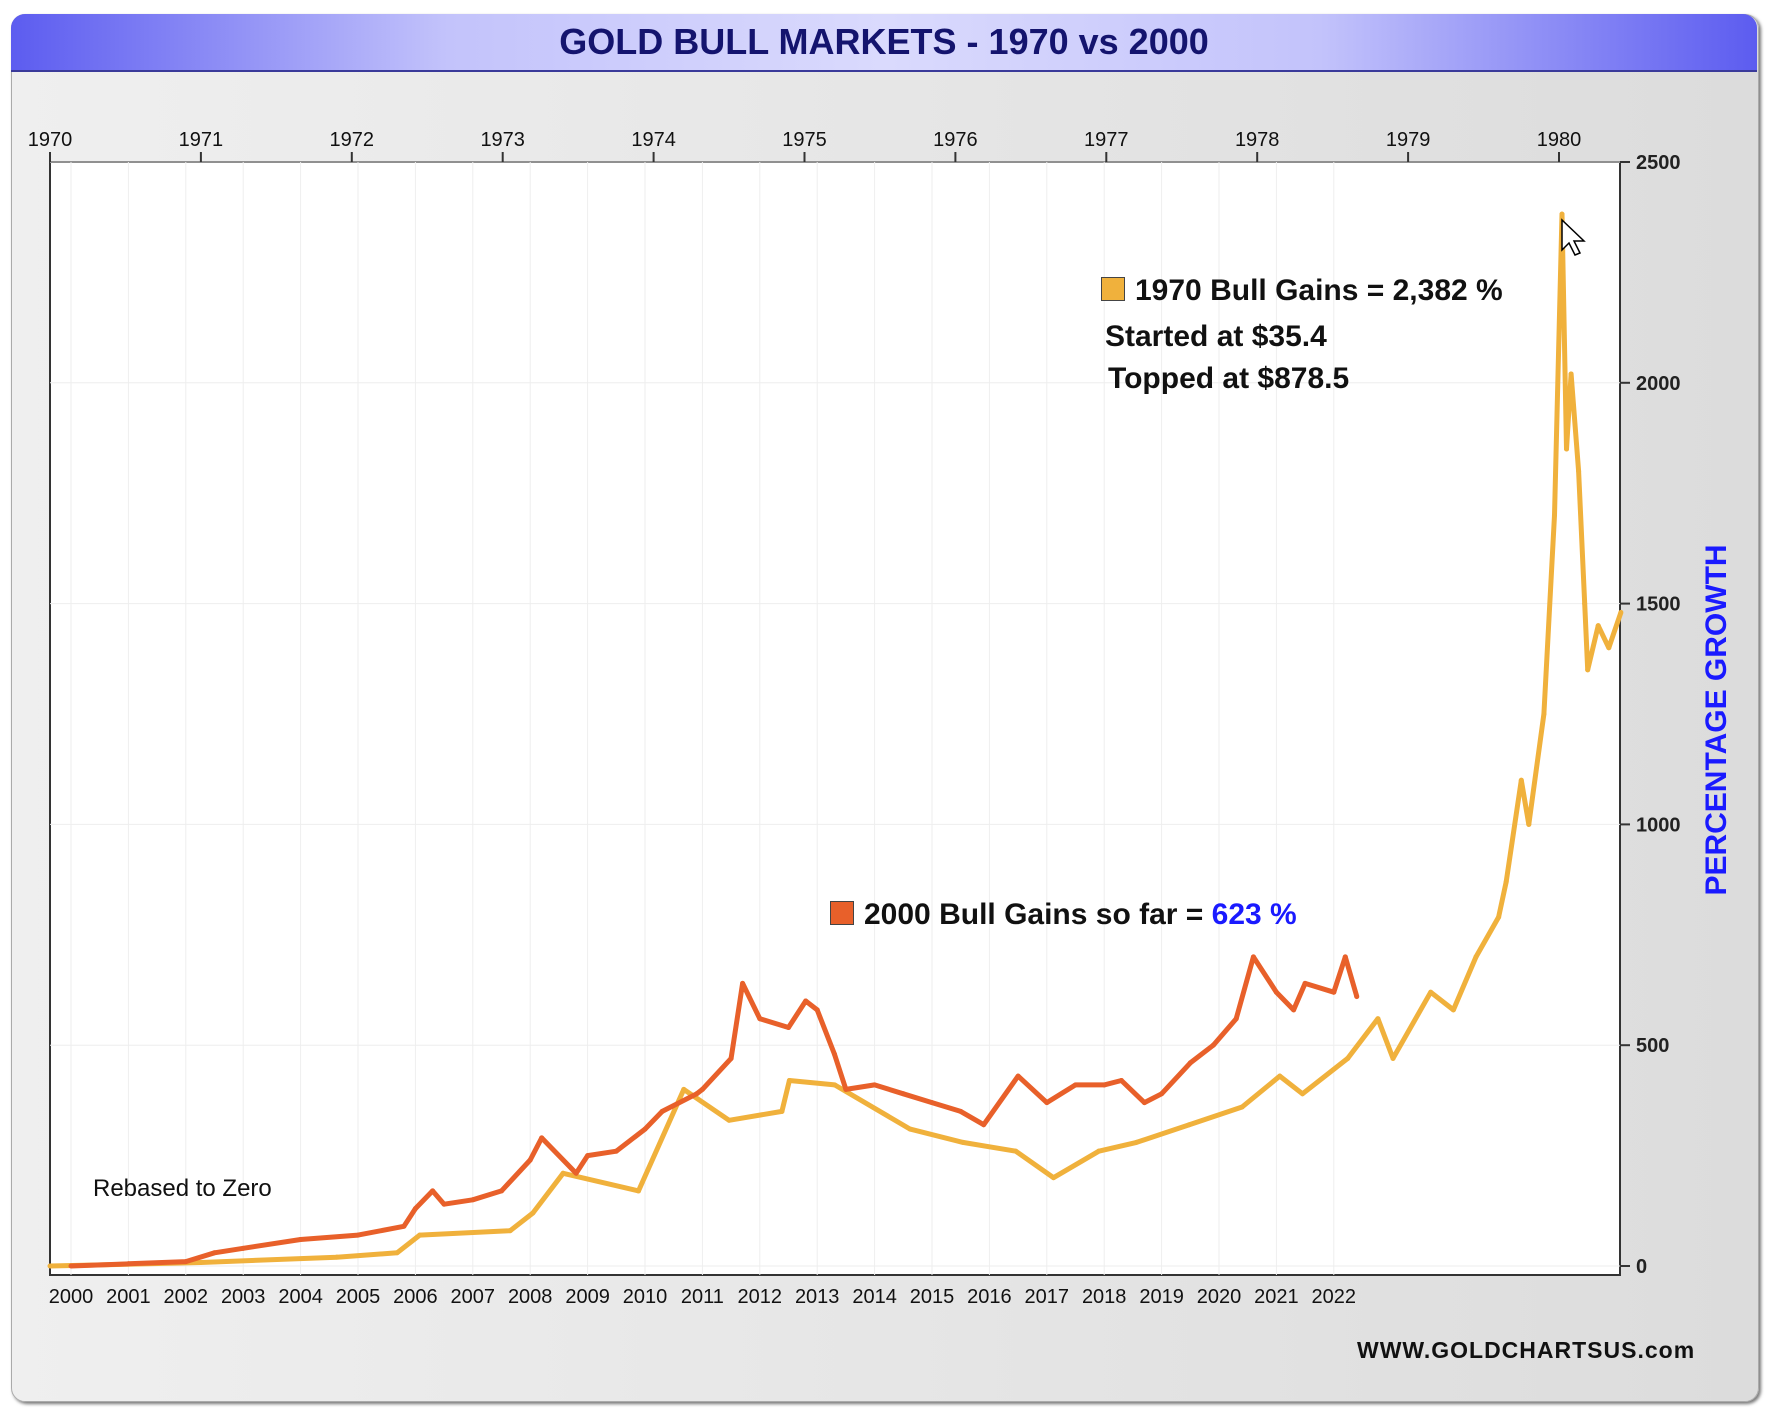 The height and width of the screenshot is (1414, 1774). I want to click on cursor-icon, so click(1573, 237).